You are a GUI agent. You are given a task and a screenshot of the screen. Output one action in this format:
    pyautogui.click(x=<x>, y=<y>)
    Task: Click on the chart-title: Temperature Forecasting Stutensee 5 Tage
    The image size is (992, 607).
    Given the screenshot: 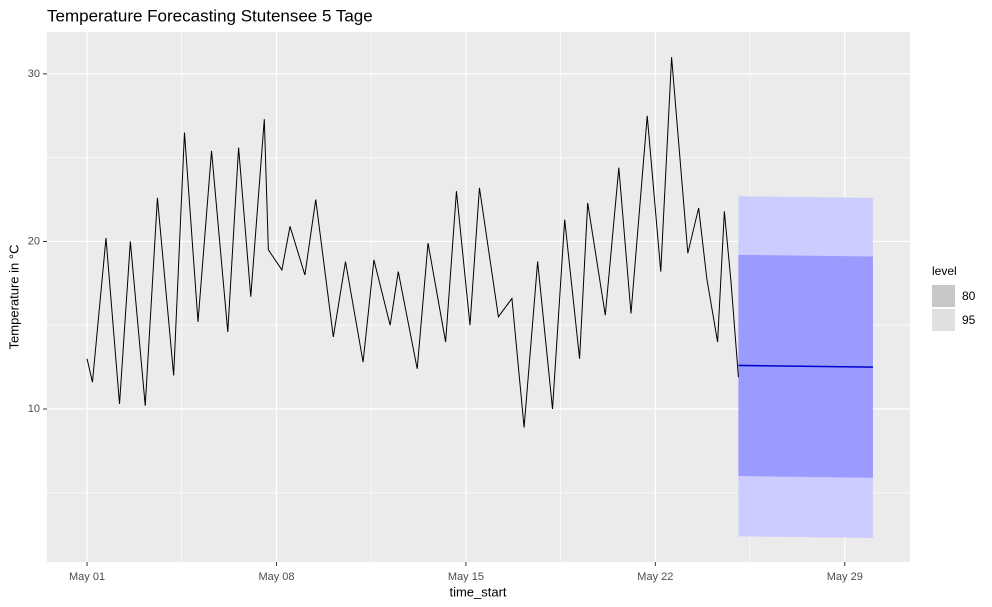 What is the action you would take?
    pyautogui.click(x=210, y=15)
    